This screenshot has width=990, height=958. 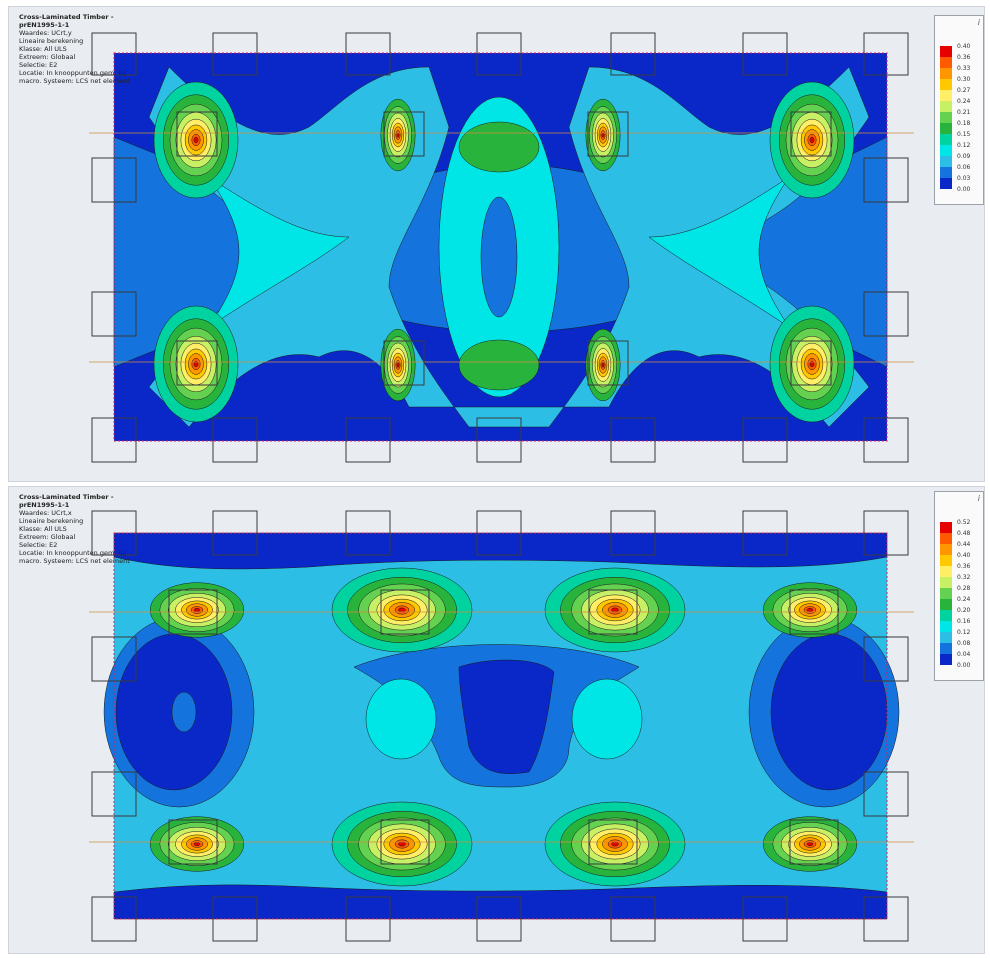 What do you see at coordinates (43, 529) in the screenshot?
I see `info-line: Klasse: All ULS` at bounding box center [43, 529].